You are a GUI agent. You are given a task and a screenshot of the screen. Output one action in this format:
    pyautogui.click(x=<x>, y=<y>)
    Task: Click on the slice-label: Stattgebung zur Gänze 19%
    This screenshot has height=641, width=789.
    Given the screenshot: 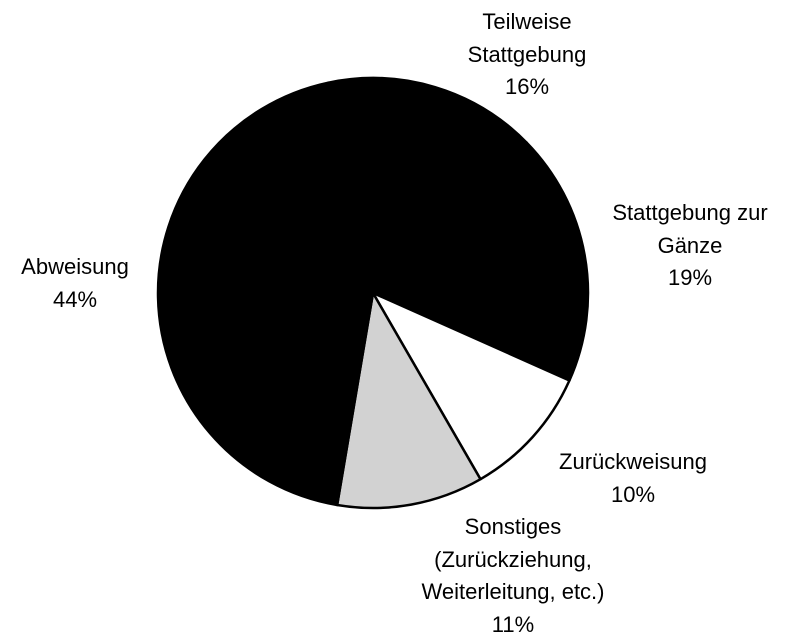 What is the action you would take?
    pyautogui.click(x=689, y=246)
    